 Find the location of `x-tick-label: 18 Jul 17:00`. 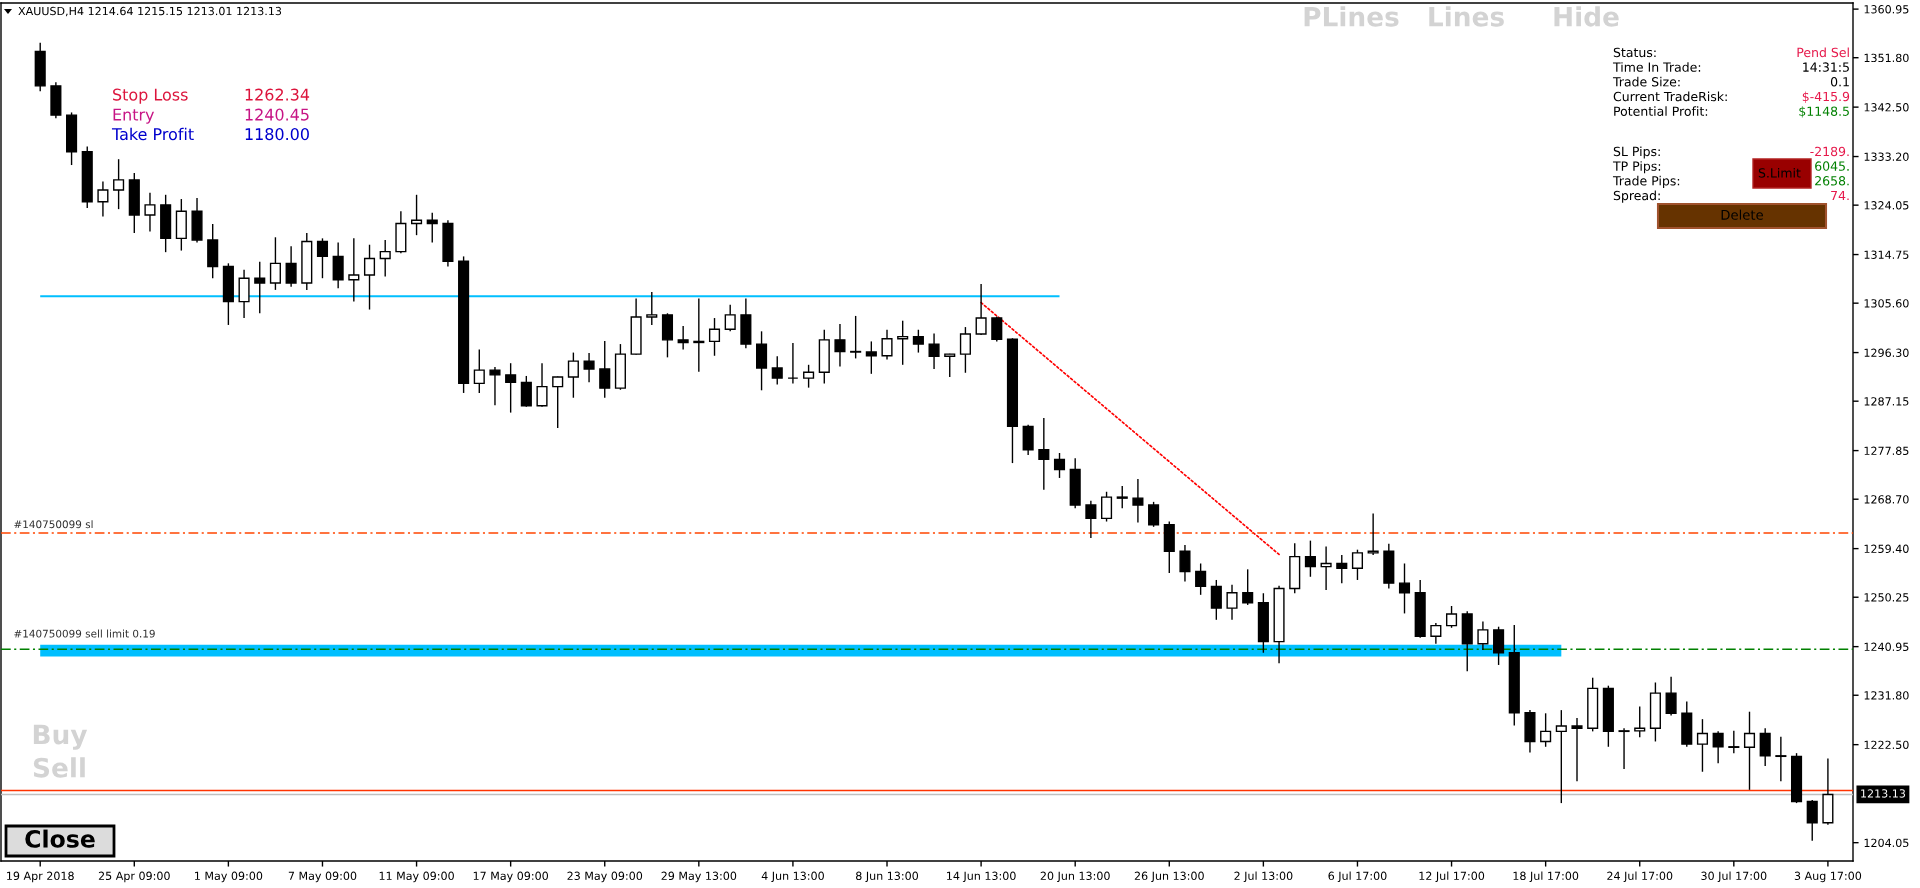

x-tick-label: 18 Jul 17:00 is located at coordinates (1546, 877).